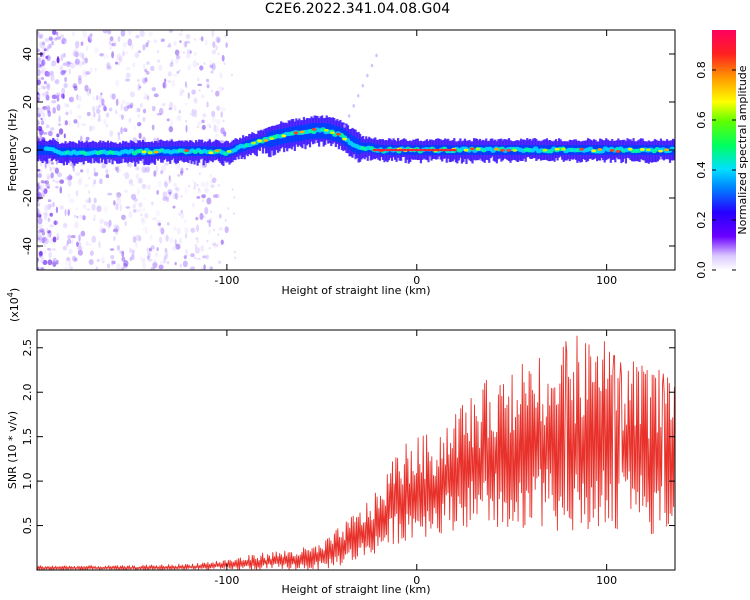  What do you see at coordinates (27, 198) in the screenshot?
I see `spectrogram-y-tick-label: -20` at bounding box center [27, 198].